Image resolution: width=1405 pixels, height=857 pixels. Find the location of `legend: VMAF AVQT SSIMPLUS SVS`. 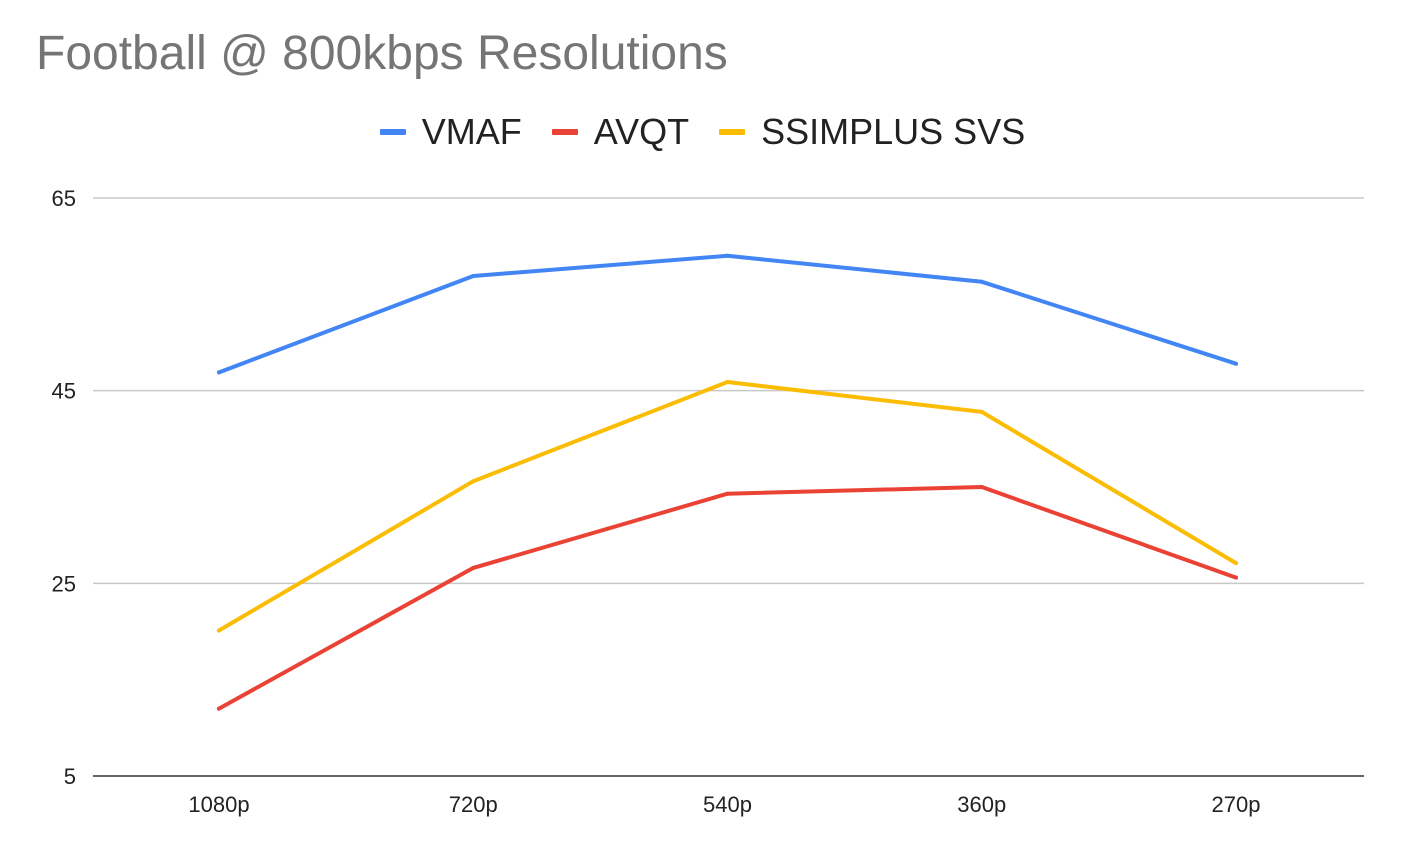

legend: VMAF AVQT SSIMPLUS SVS is located at coordinates (702, 132).